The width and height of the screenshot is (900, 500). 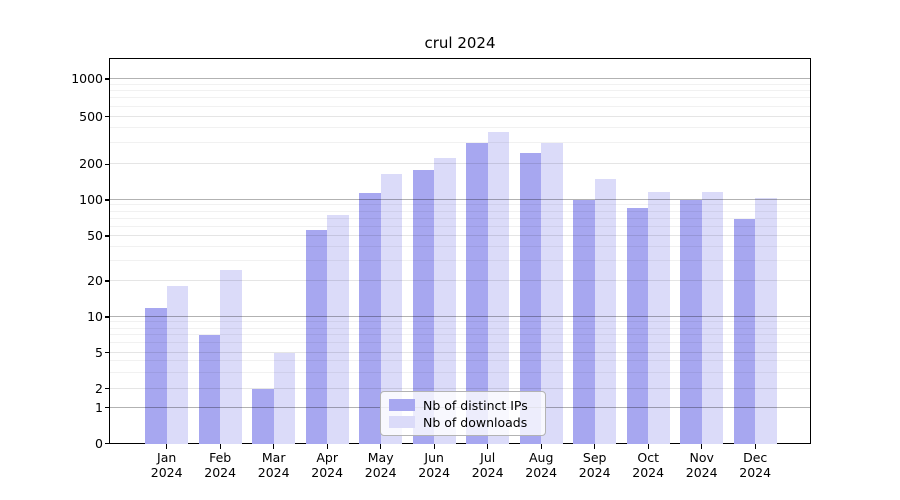 I want to click on y-tick-label: 20, so click(x=95, y=280).